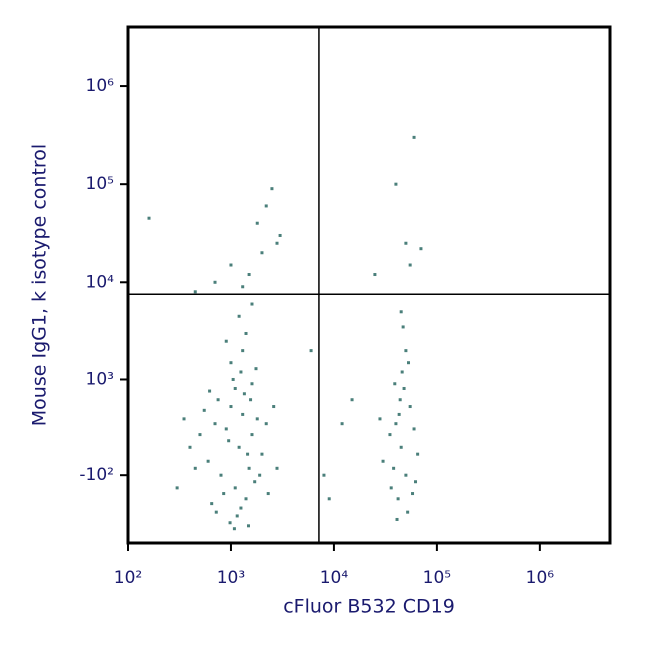  Describe the element at coordinates (369, 607) in the screenshot. I see `x-axis-label: cFluor B532 CD19` at that location.